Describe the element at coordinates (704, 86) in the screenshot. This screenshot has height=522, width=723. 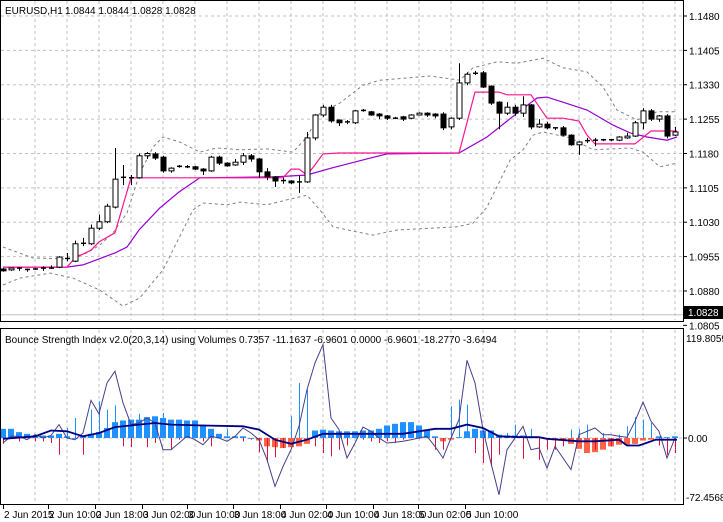
I see `price-tick-label: 1.1330` at that location.